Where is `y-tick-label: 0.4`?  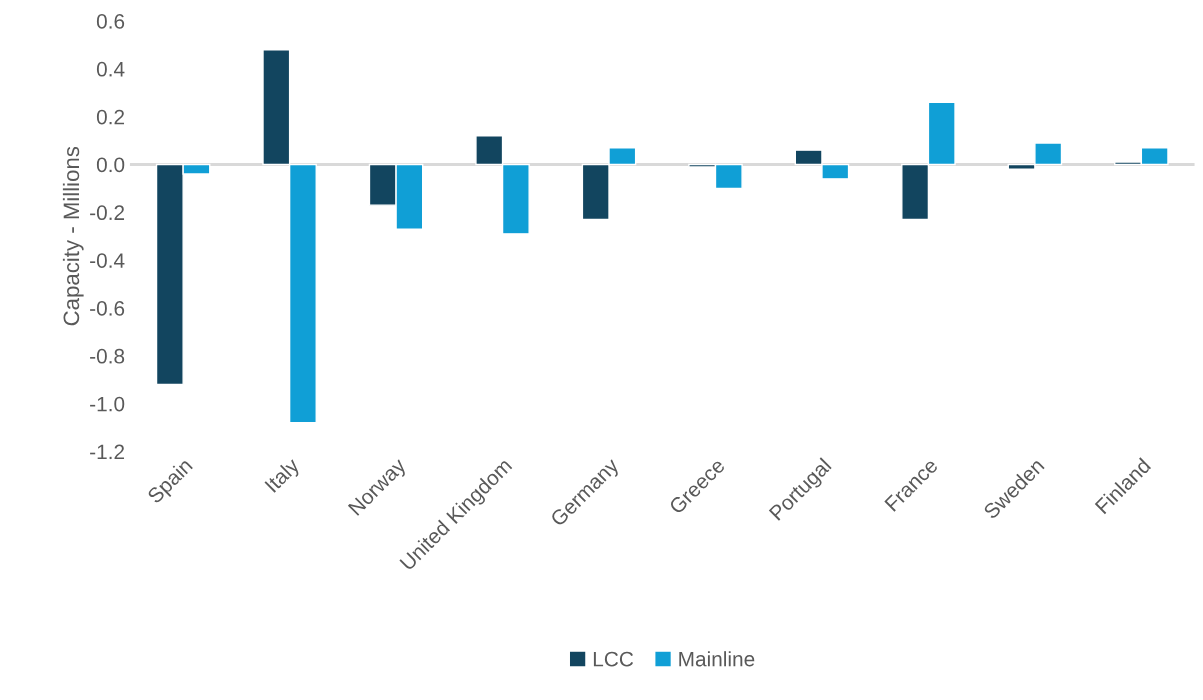
y-tick-label: 0.4 is located at coordinates (110, 69).